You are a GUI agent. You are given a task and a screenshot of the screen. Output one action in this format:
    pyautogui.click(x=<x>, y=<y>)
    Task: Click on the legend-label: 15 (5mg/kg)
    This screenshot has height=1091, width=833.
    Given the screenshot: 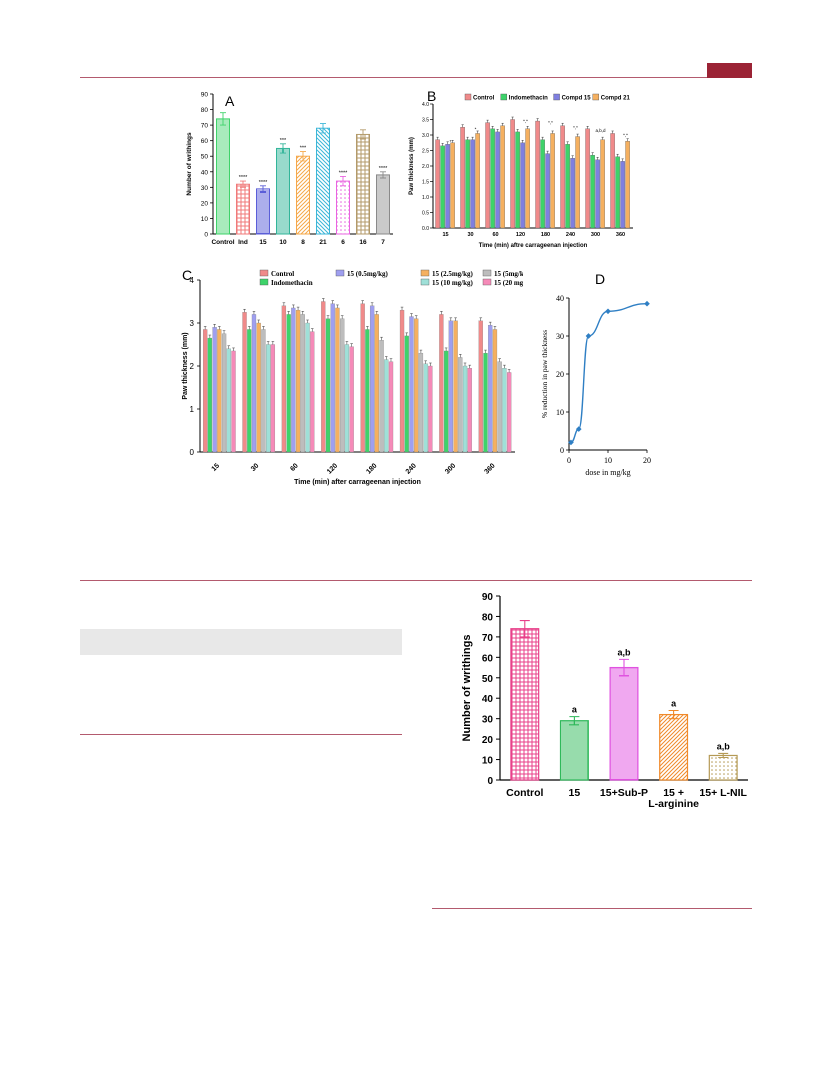 What is the action you would take?
    pyautogui.click(x=508, y=274)
    